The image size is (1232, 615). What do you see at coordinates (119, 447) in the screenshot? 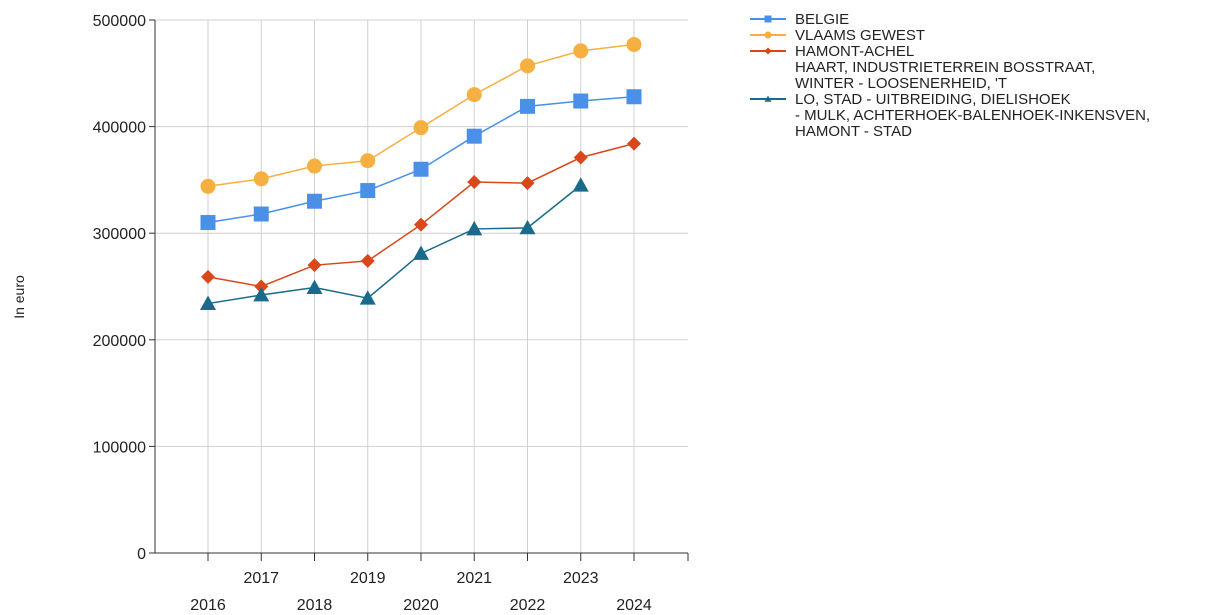
I see `y-tick-label: 100000` at bounding box center [119, 447].